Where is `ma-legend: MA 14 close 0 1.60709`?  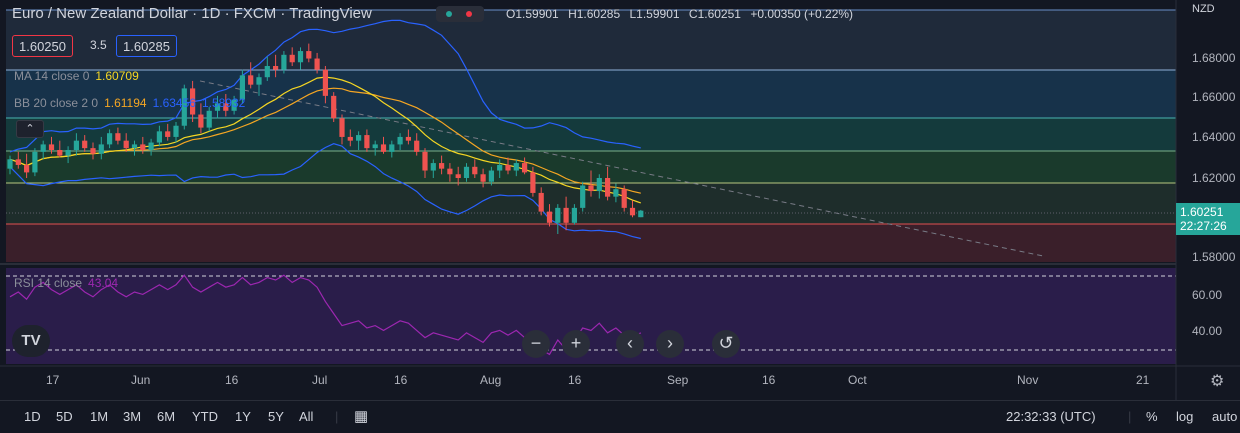
ma-legend: MA 14 close 0 1.60709 is located at coordinates (79, 76).